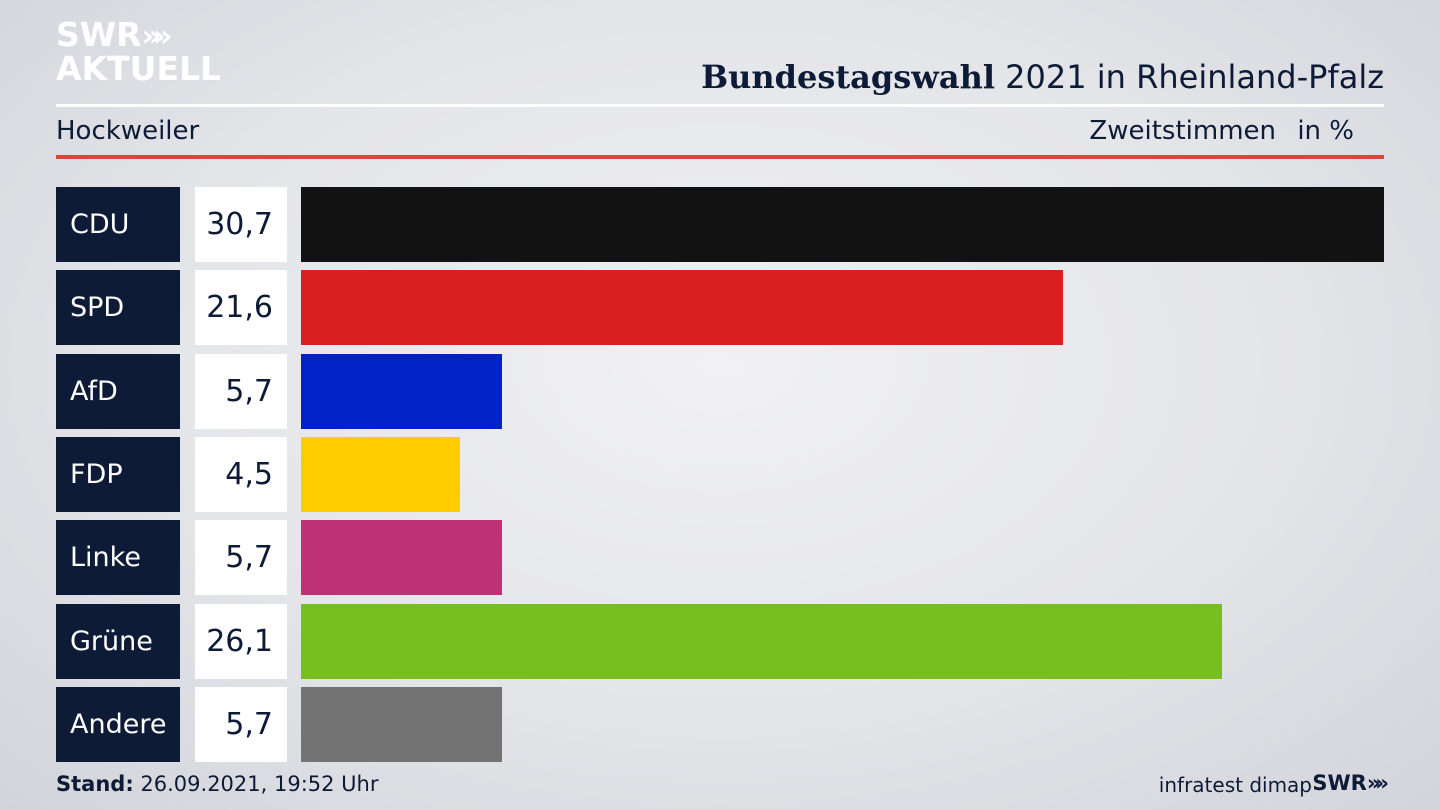  Describe the element at coordinates (720, 724) in the screenshot. I see `bar-row-andere: Andere 5,7` at that location.